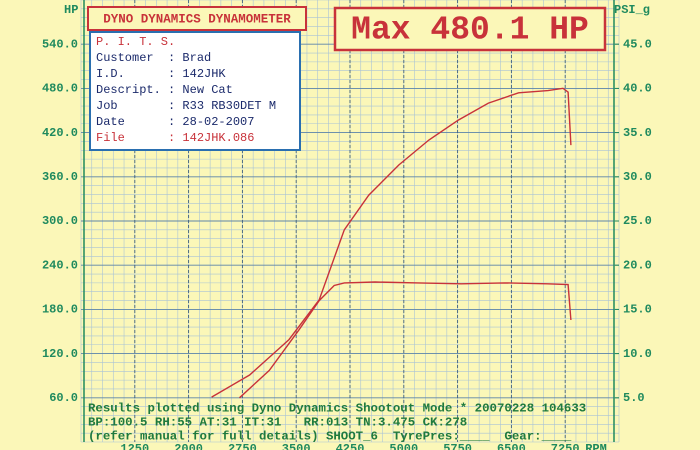  Describe the element at coordinates (634, 398) in the screenshot. I see `y2-tick-label: 5.0` at that location.